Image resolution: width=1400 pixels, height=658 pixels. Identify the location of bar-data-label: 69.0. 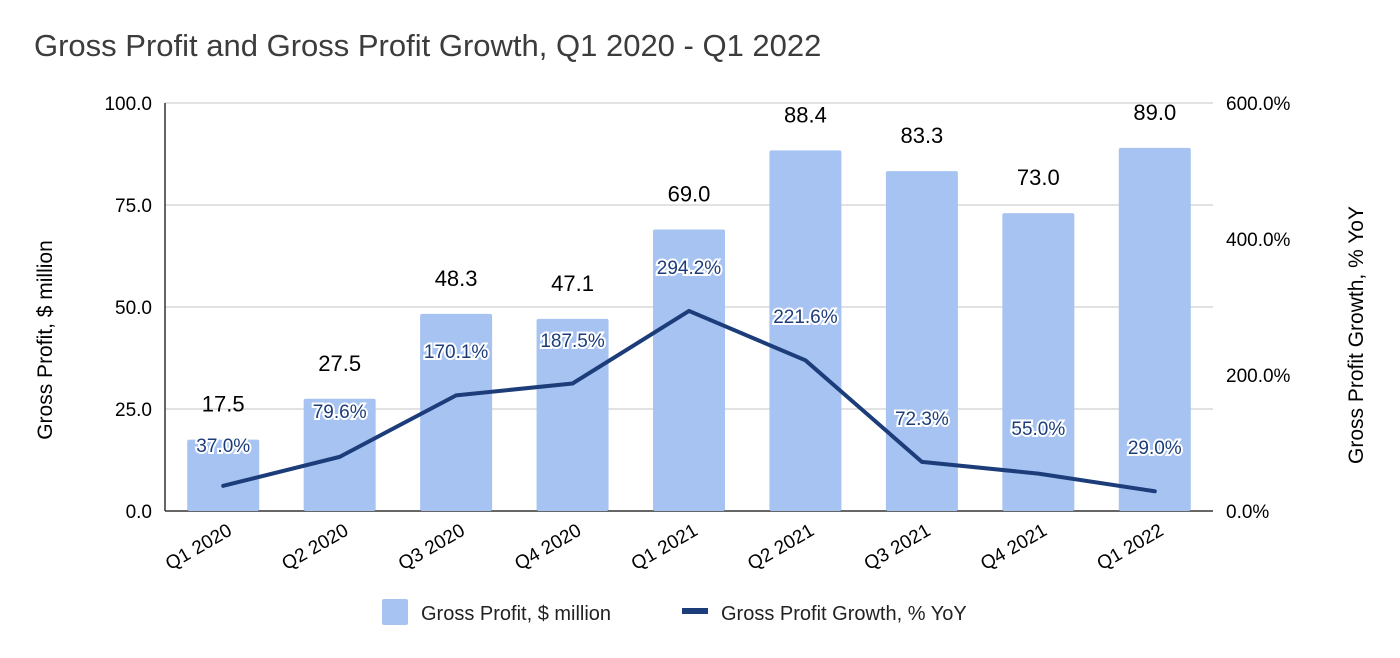
(689, 193).